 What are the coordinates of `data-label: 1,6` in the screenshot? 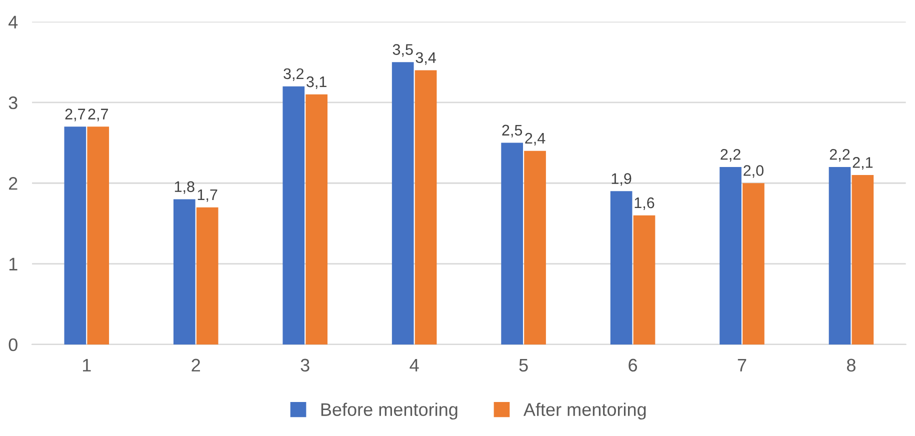 It's located at (644, 203).